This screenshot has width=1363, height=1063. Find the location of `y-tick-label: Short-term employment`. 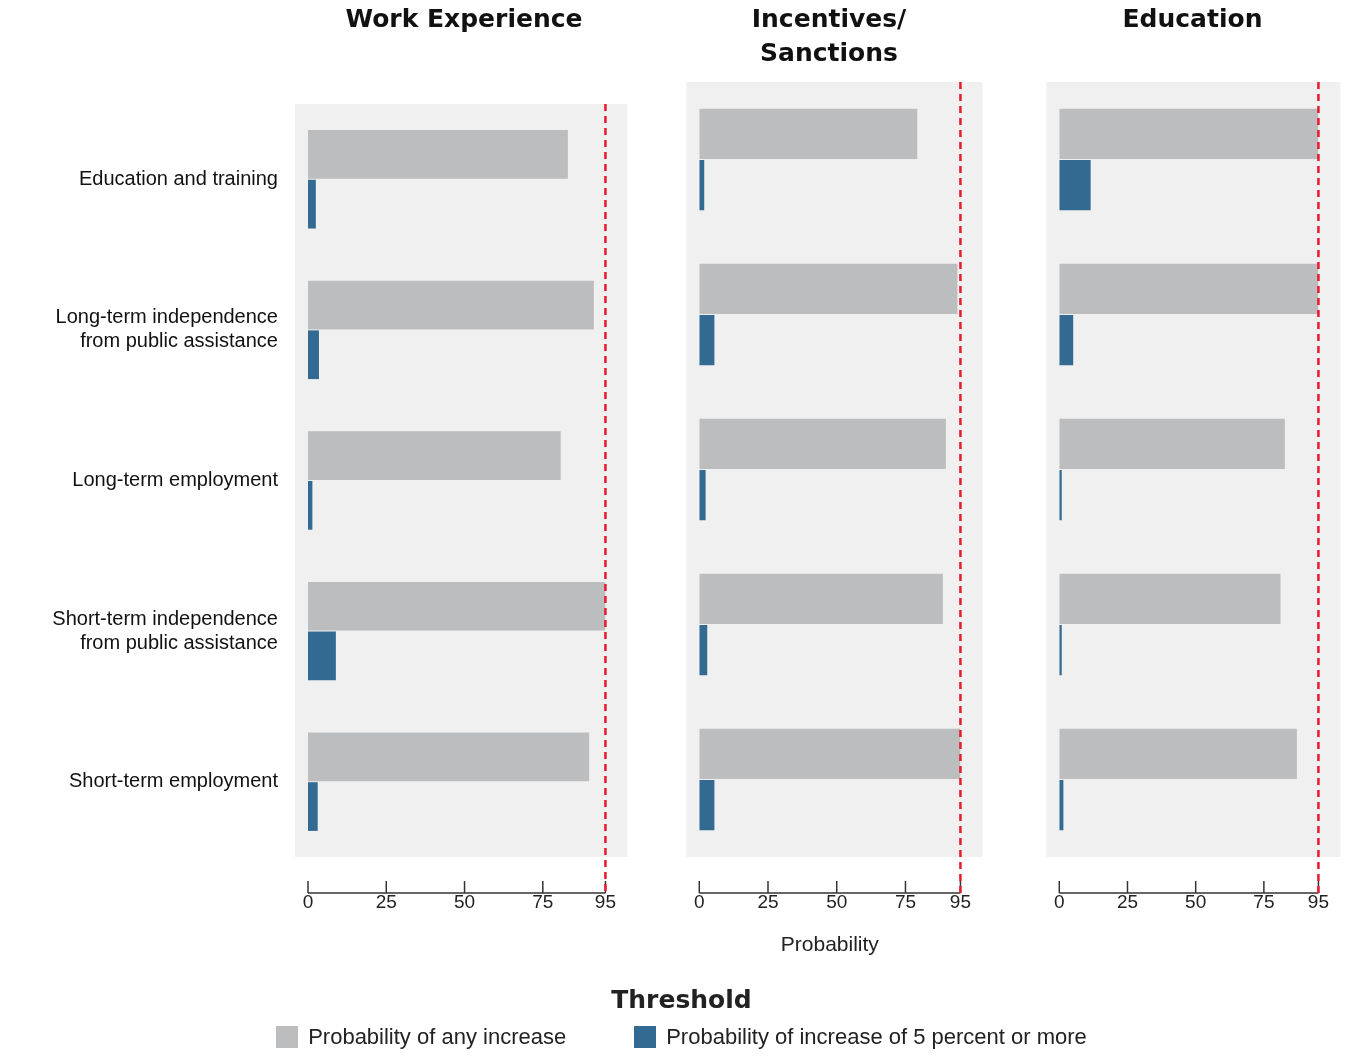

y-tick-label: Short-term employment is located at coordinates (174, 780).